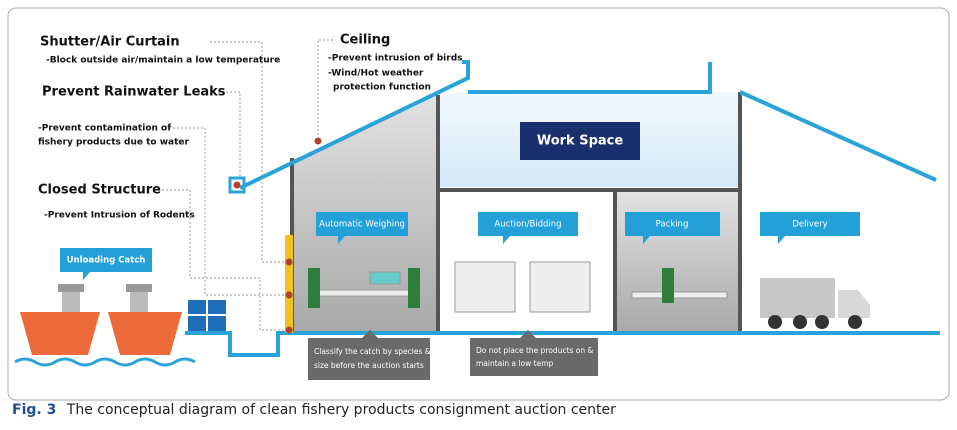 The width and height of the screenshot is (957, 430). I want to click on work-space-box, so click(580, 141).